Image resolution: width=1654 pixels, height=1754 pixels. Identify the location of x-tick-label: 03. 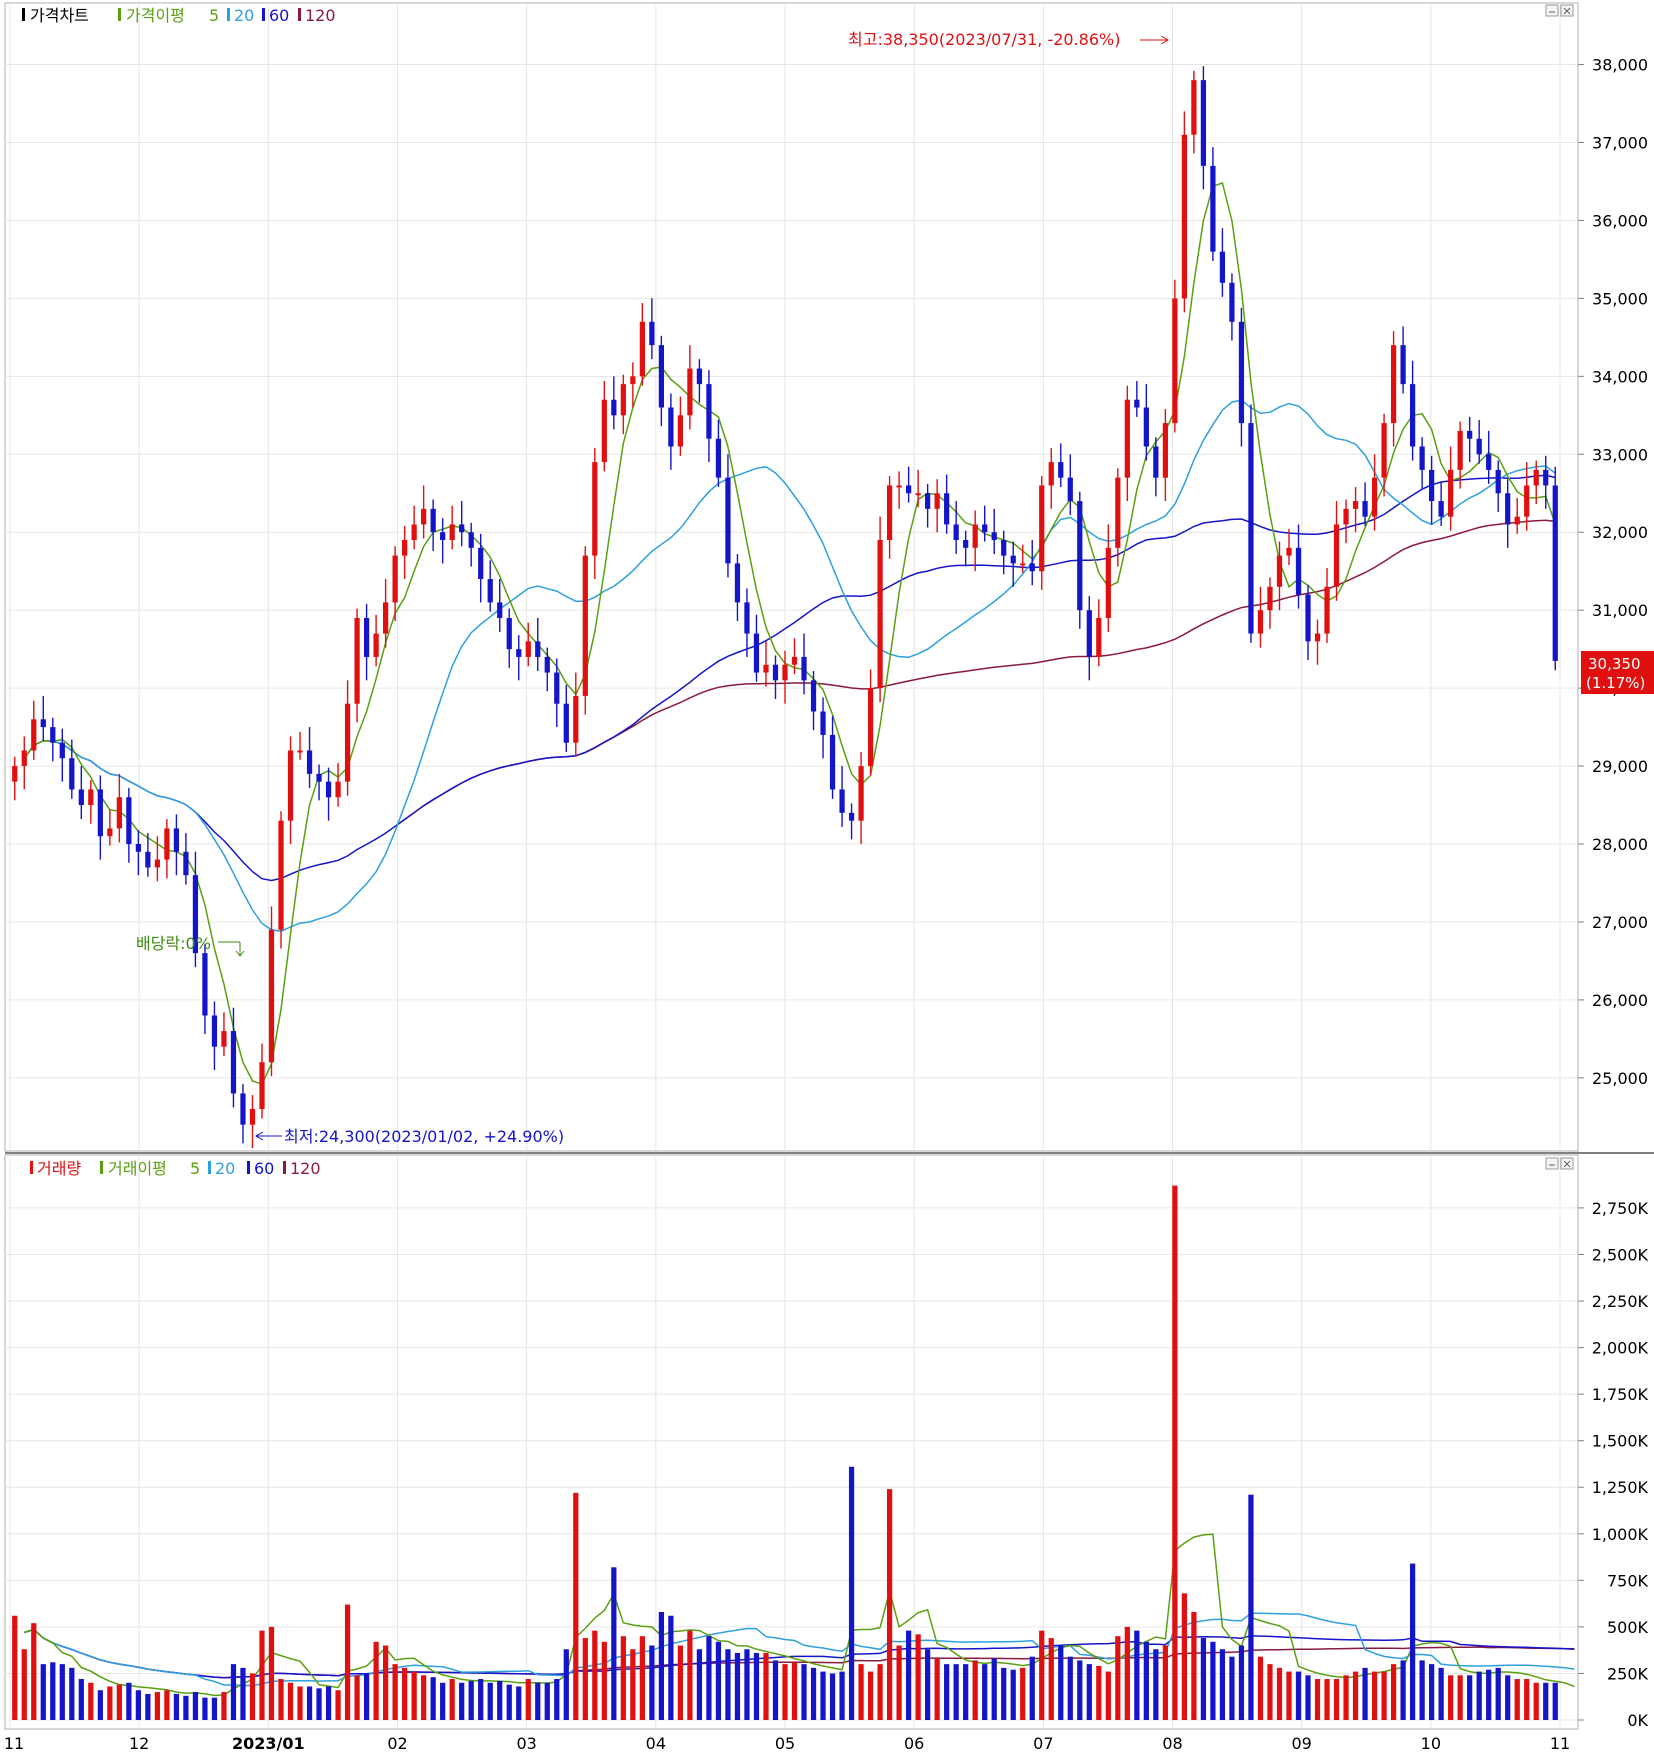
(526, 1743).